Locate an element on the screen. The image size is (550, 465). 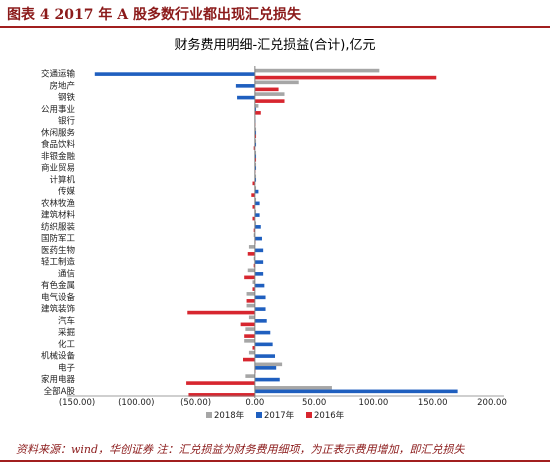
category-label-25: 电子 is located at coordinates (67, 367).